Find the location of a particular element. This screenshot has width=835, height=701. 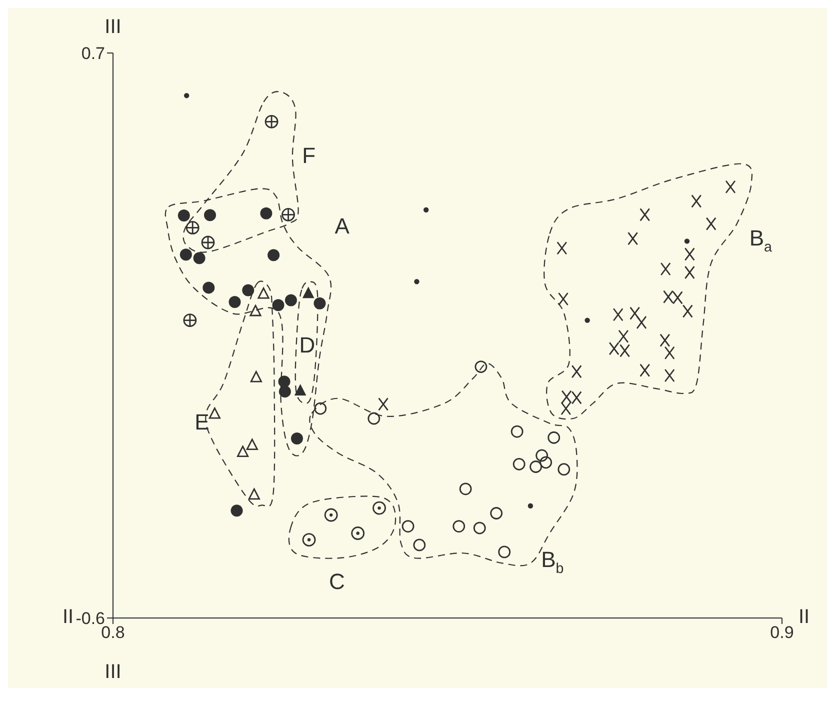

text: III is located at coordinates (113, 672).